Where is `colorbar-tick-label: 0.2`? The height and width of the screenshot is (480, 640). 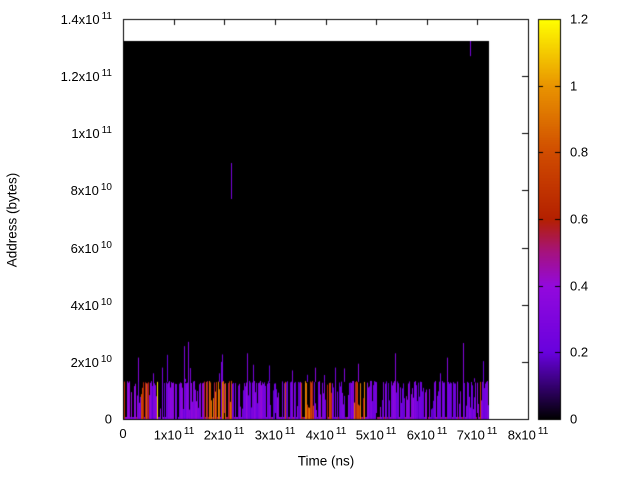
colorbar-tick-label: 0.2 is located at coordinates (579, 352).